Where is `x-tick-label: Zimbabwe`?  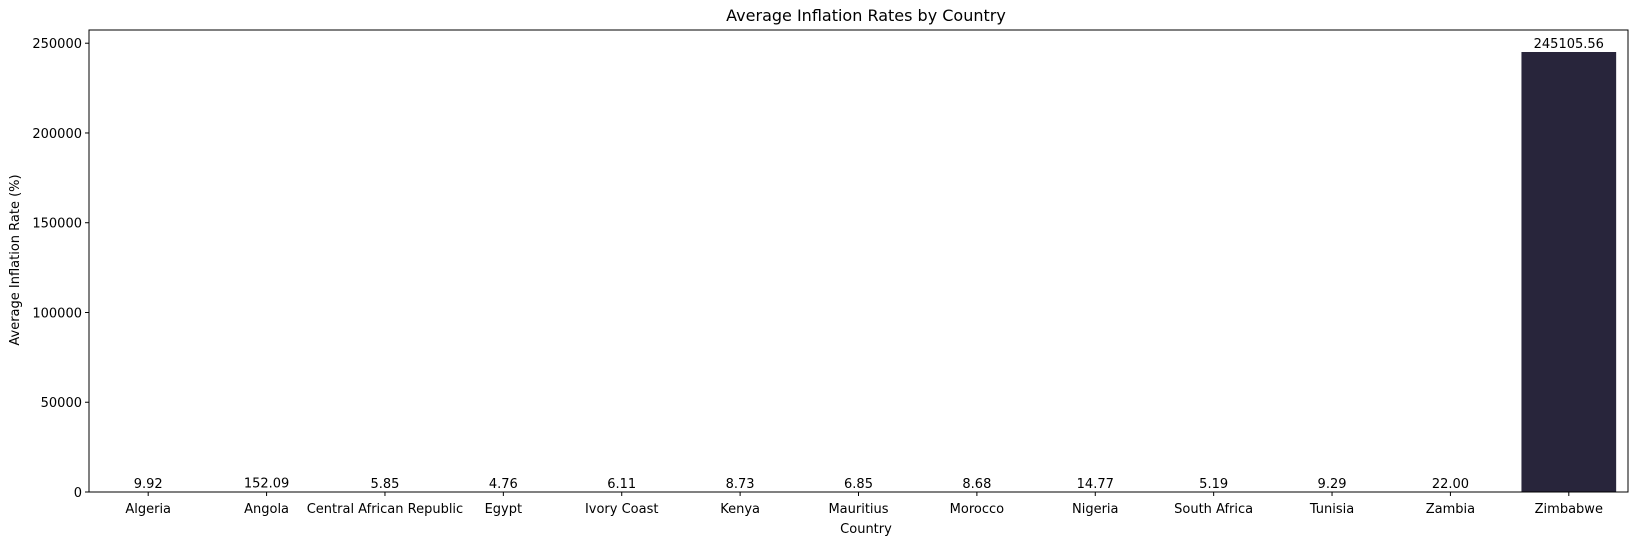 x-tick-label: Zimbabwe is located at coordinates (1569, 509).